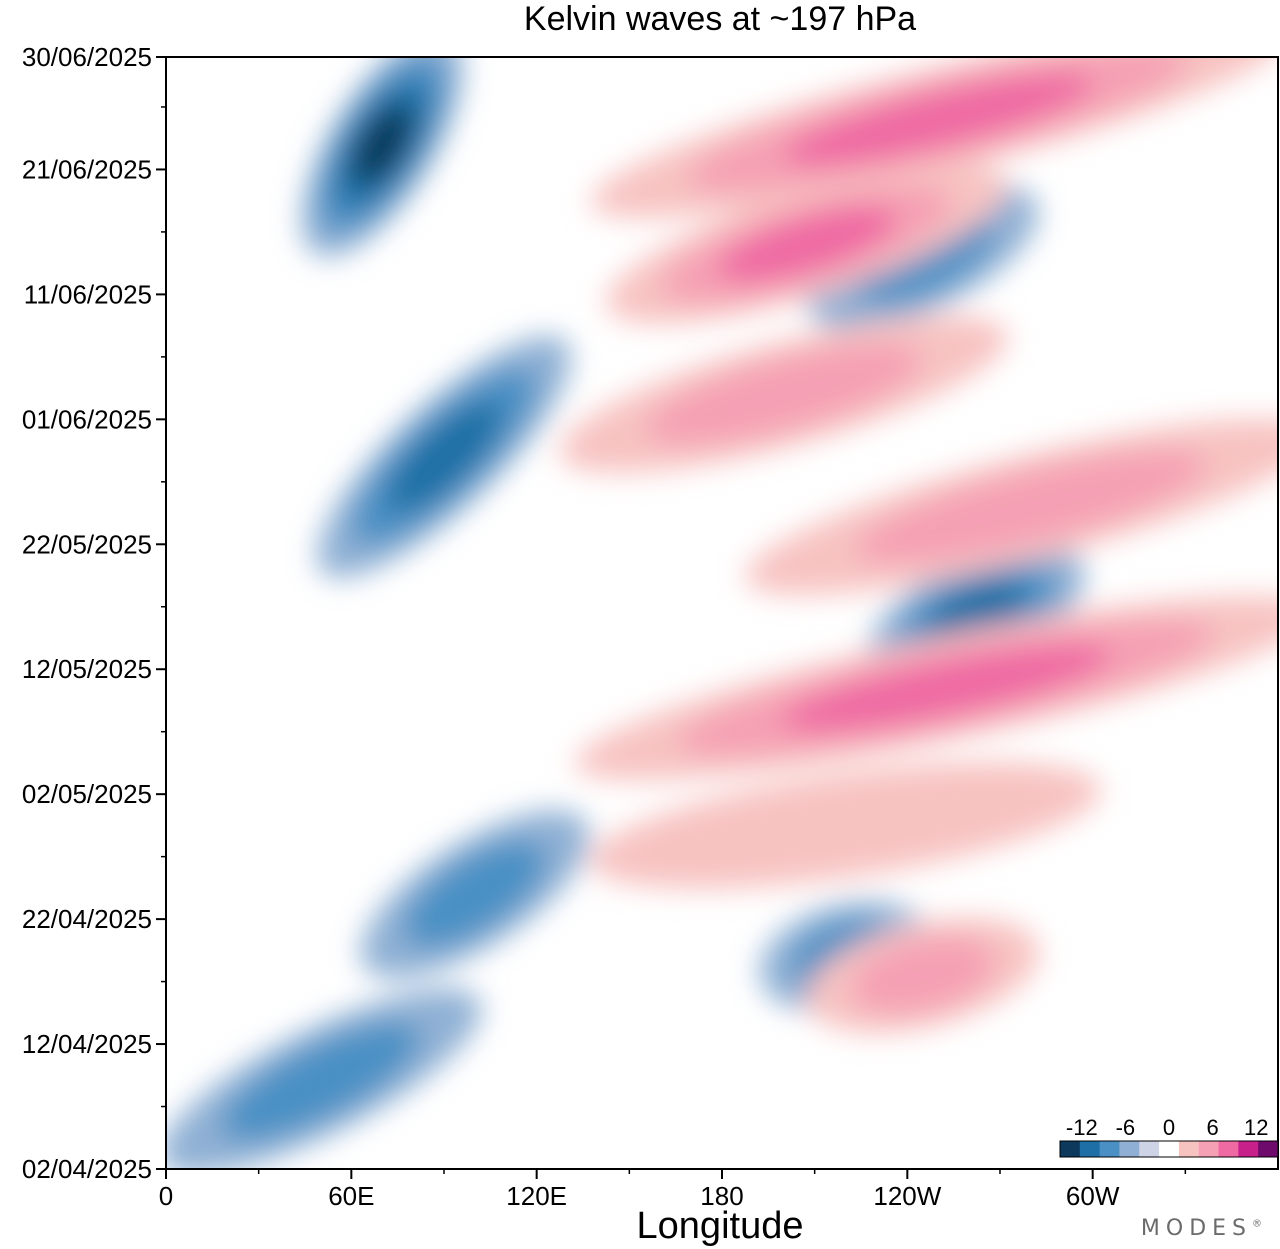 The width and height of the screenshot is (1280, 1249). I want to click on y-tick-label: 02/05/2025, so click(87, 794).